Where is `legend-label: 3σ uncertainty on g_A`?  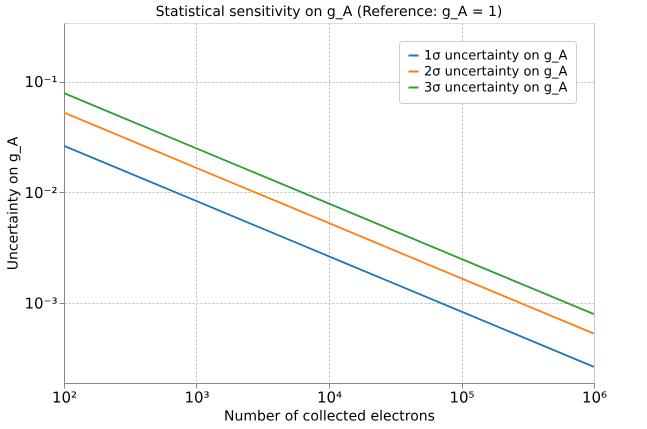
legend-label: 3σ uncertainty on g_A is located at coordinates (496, 88).